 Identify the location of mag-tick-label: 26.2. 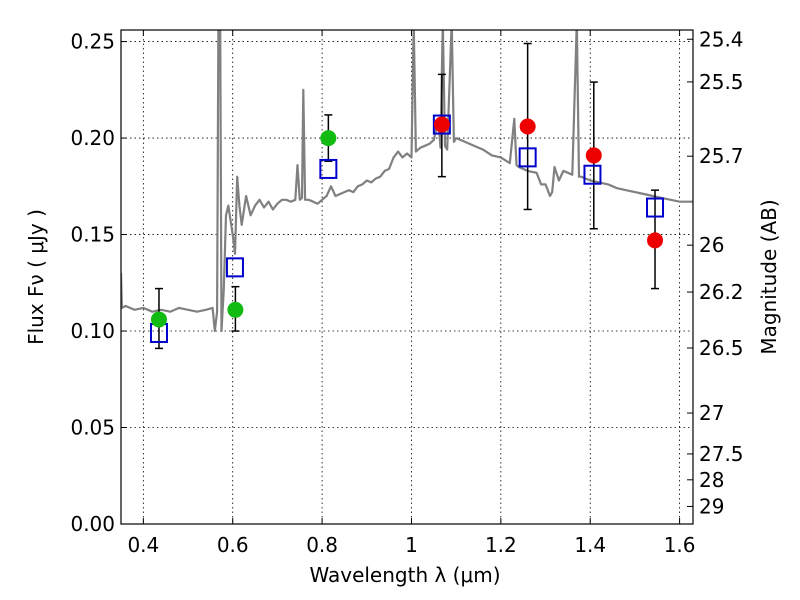
(721, 292).